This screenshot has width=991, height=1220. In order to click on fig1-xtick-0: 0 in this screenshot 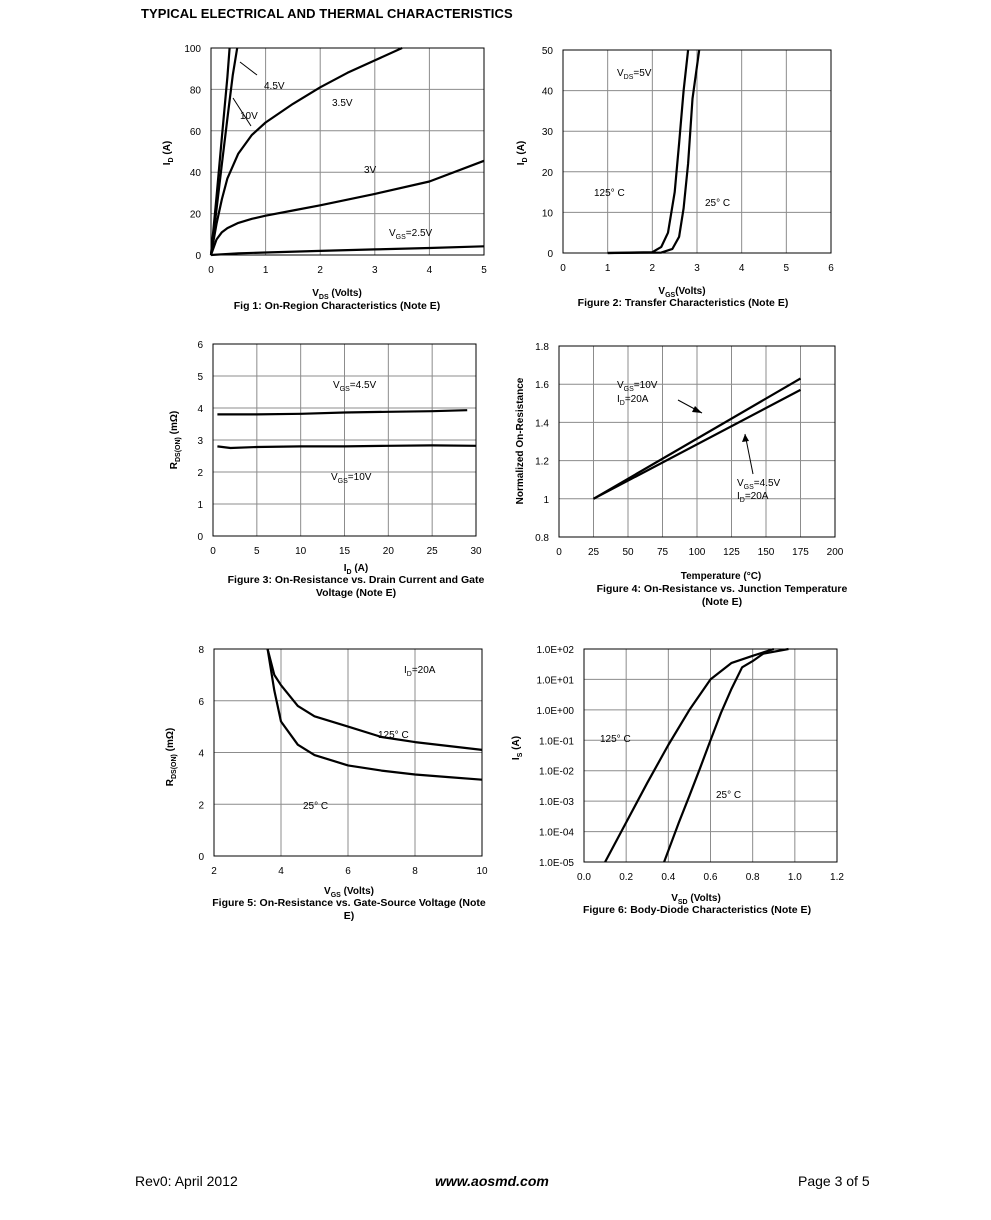, I will do `click(211, 270)`.